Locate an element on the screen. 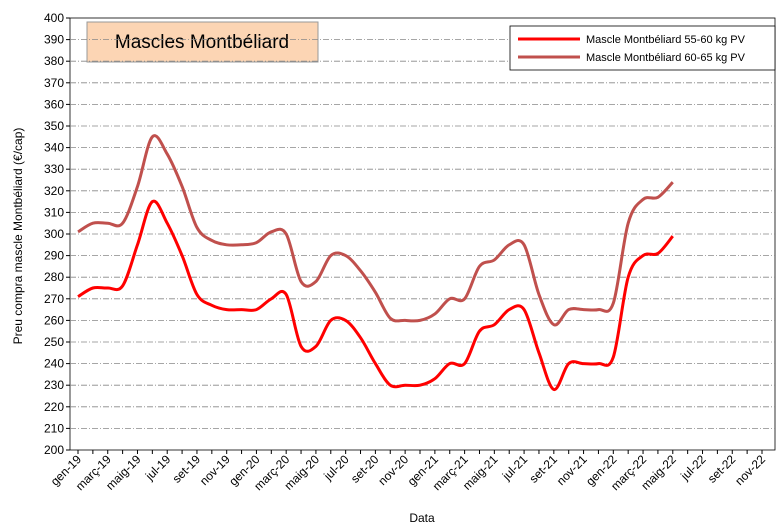 This screenshot has width=779, height=528. y-tick-label: 260 is located at coordinates (54, 320).